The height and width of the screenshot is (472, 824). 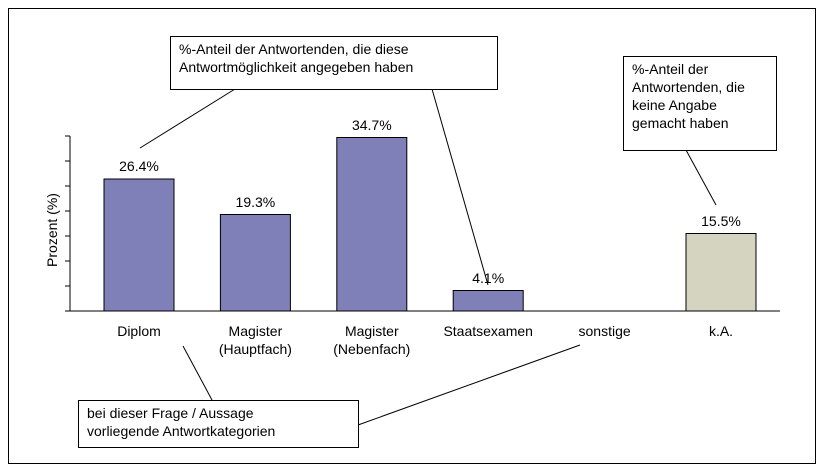 What do you see at coordinates (255, 340) in the screenshot?
I see `x-tick-label: Magister (Hauptfach)` at bounding box center [255, 340].